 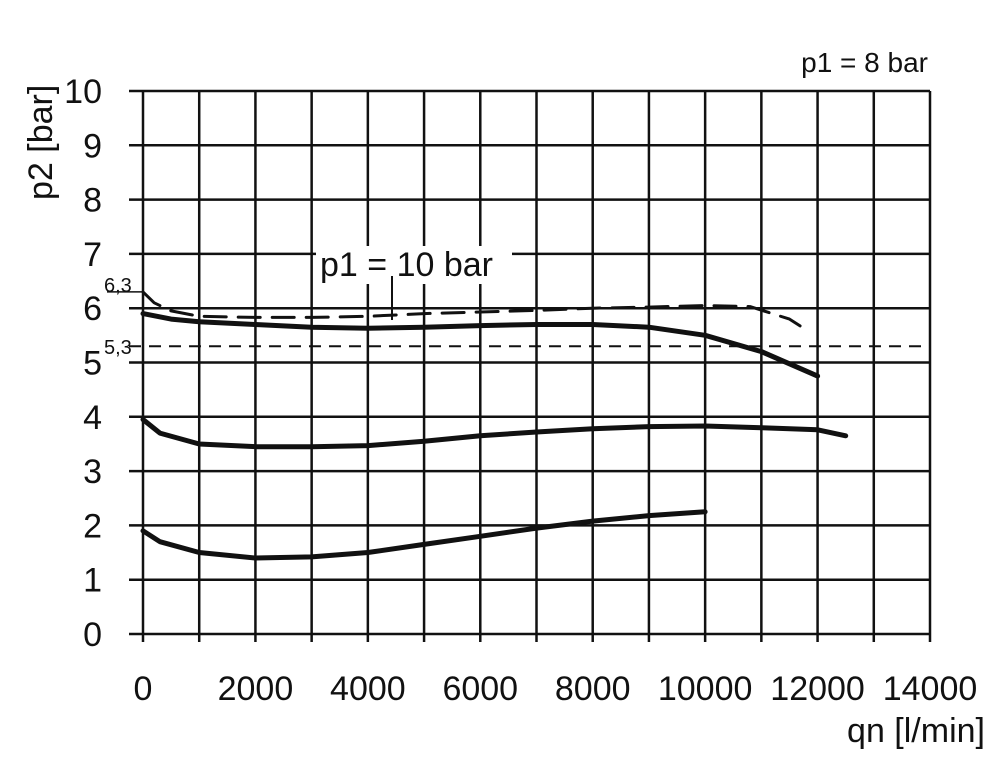 What do you see at coordinates (92, 364) in the screenshot?
I see `y-tick-label: 5` at bounding box center [92, 364].